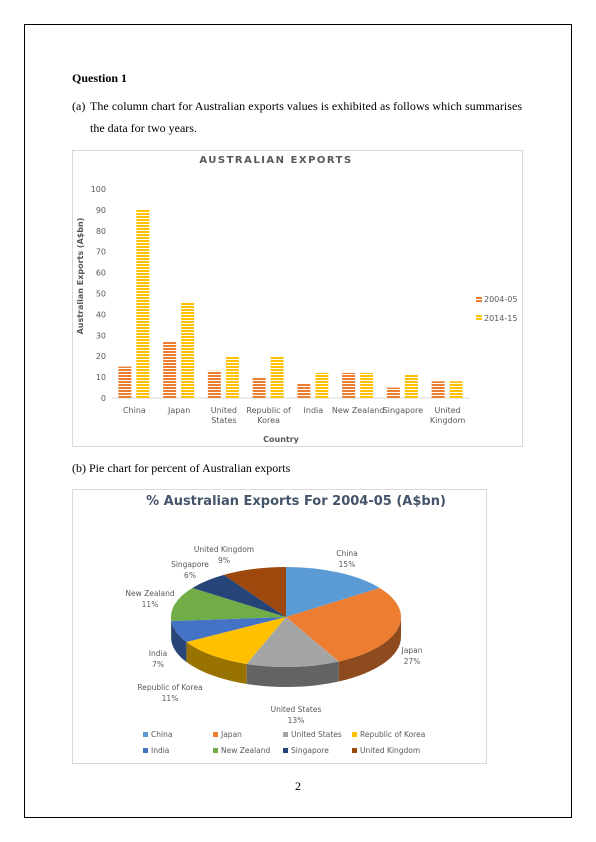 This screenshot has width=596, height=842. Describe the element at coordinates (275, 160) in the screenshot. I see `chart-title: AUSTRALIAN EXPORTS` at that location.